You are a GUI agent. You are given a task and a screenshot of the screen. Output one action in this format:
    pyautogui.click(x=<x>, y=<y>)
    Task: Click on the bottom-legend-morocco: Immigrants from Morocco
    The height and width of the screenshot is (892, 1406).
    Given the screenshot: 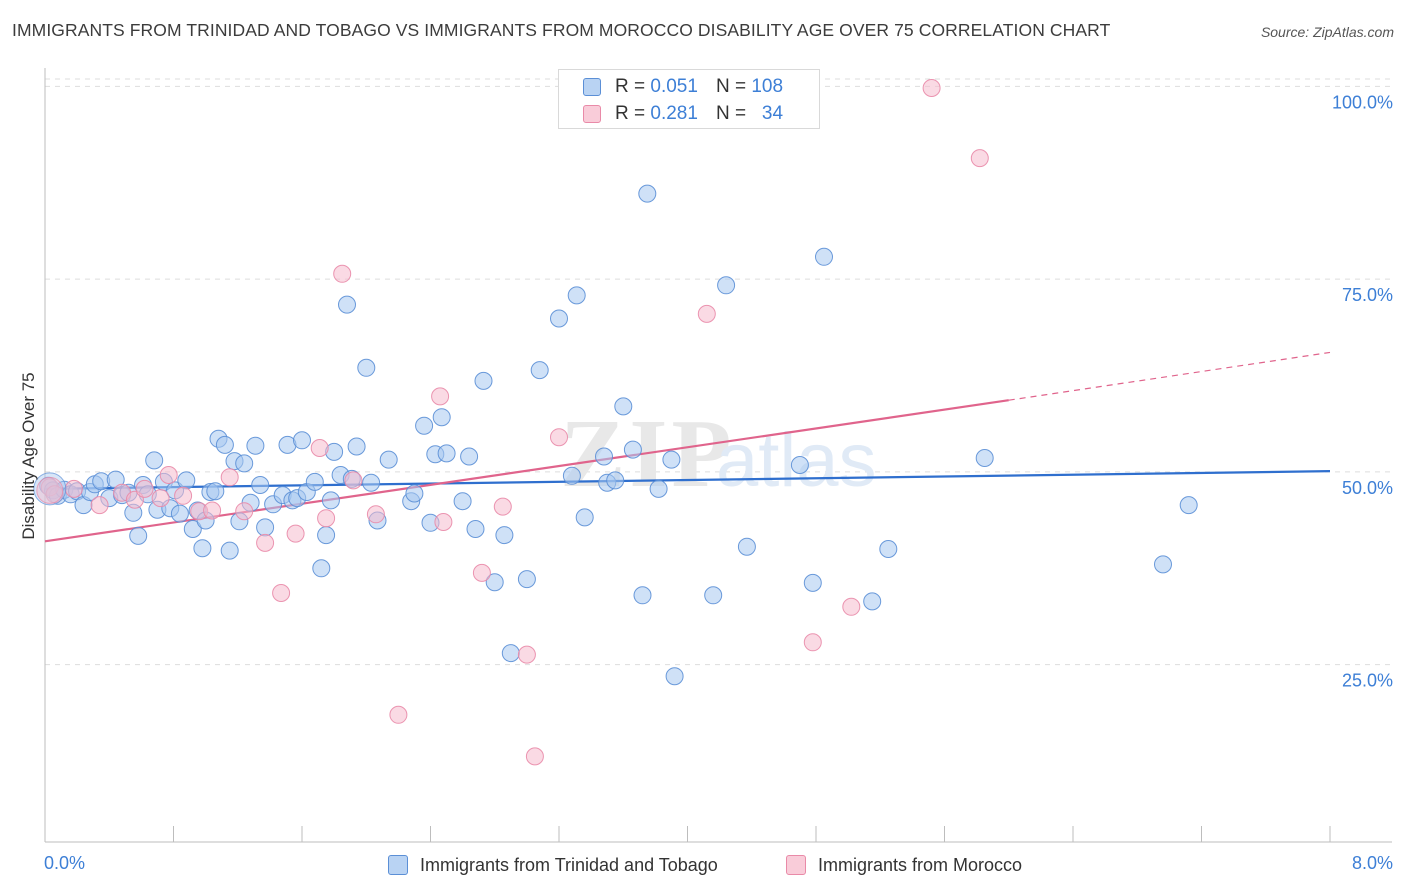 What is the action you would take?
    pyautogui.click(x=904, y=865)
    